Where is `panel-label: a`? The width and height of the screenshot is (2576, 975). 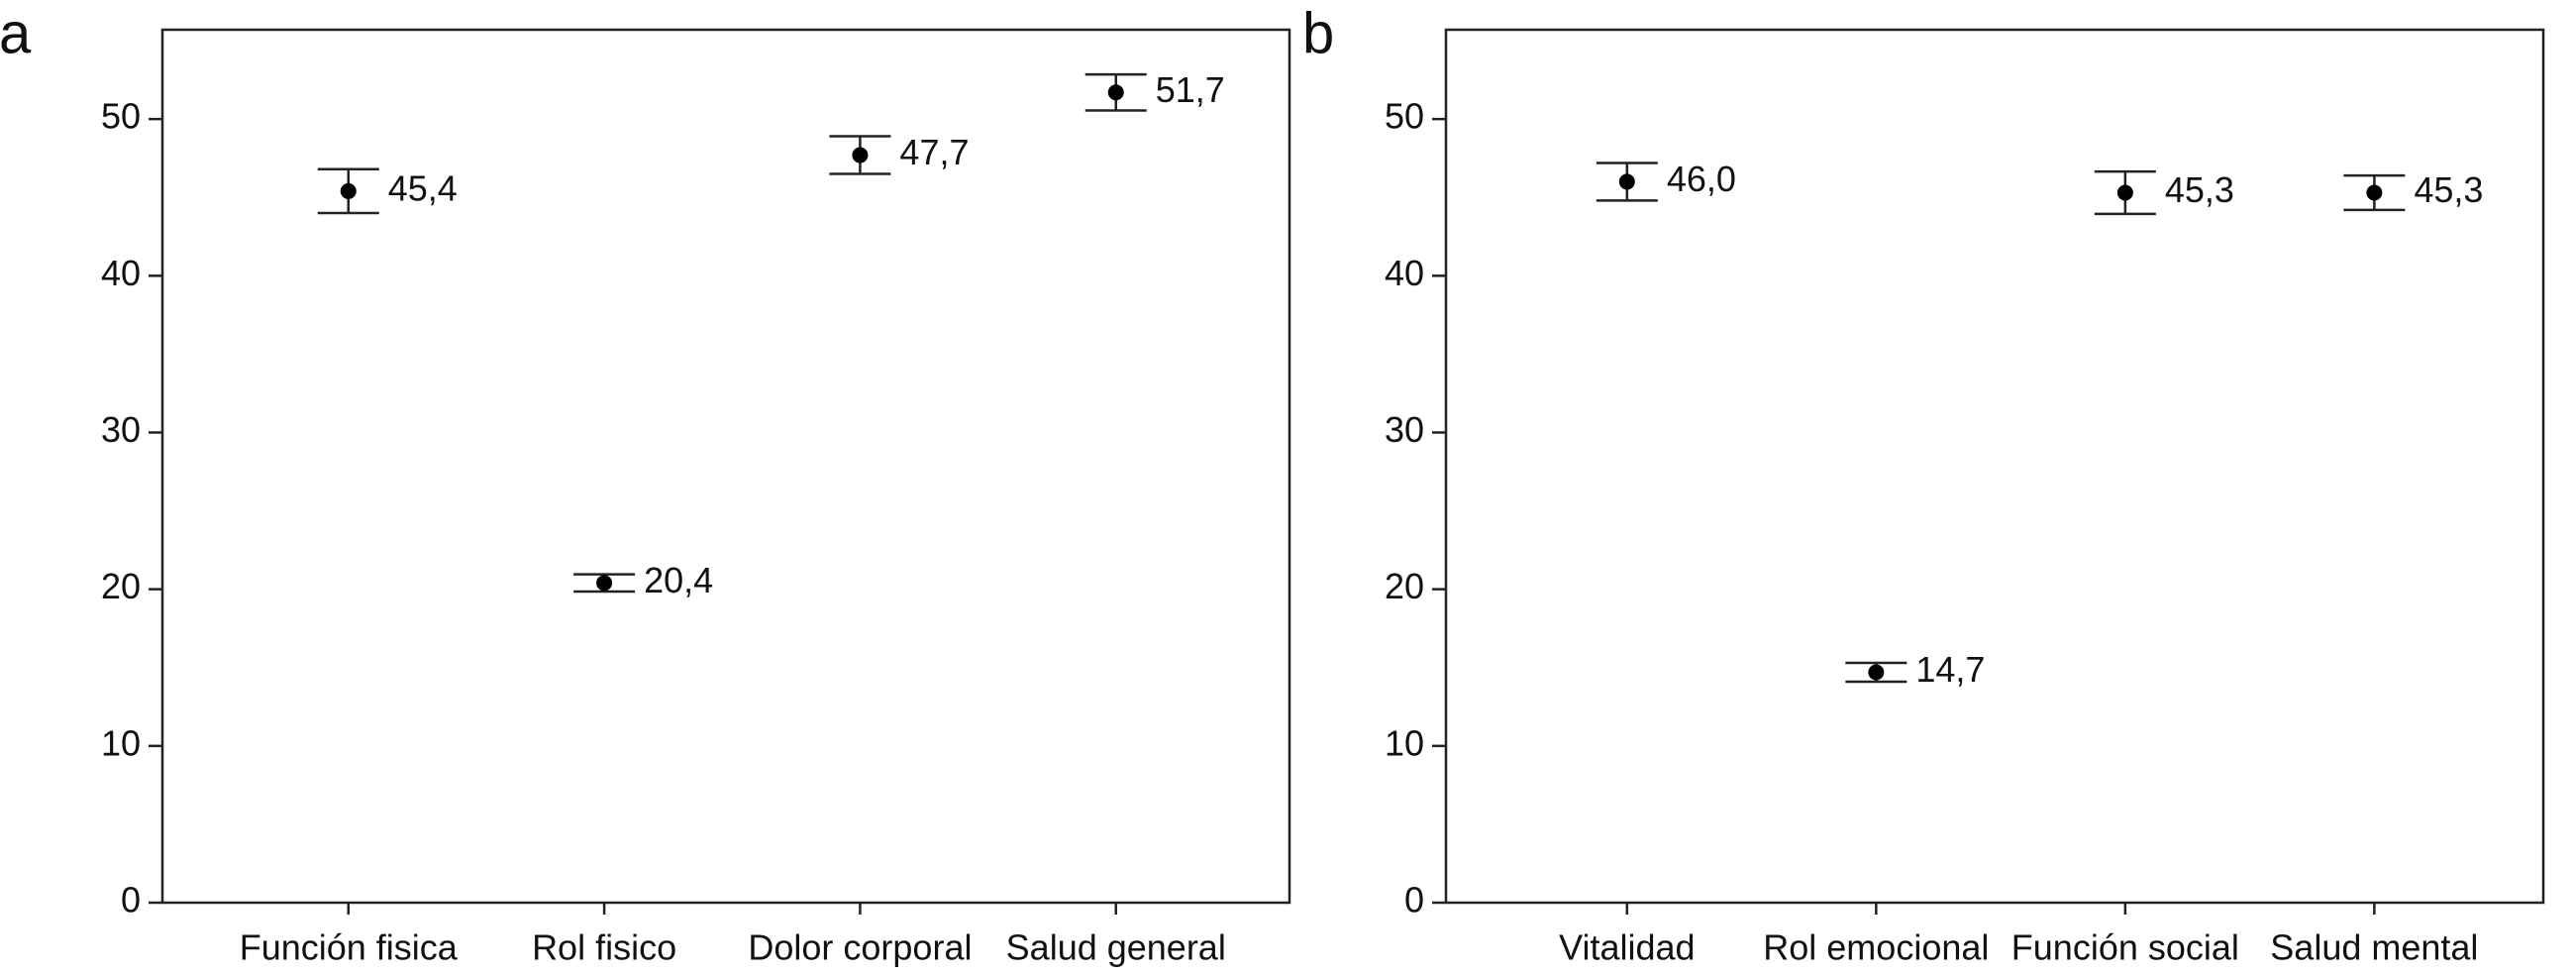
panel-label: a is located at coordinates (16, 33).